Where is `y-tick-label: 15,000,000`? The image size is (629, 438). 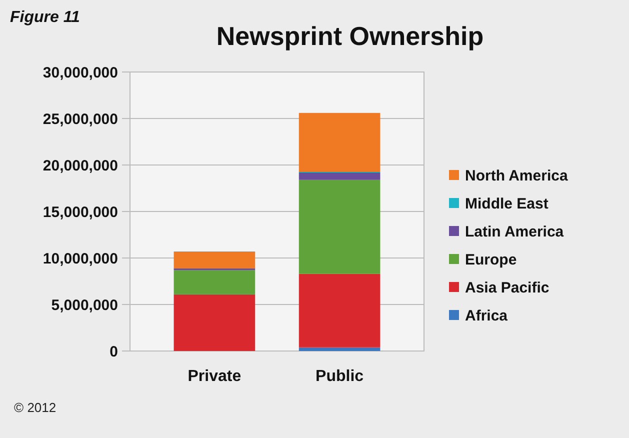 y-tick-label: 15,000,000 is located at coordinates (80, 212).